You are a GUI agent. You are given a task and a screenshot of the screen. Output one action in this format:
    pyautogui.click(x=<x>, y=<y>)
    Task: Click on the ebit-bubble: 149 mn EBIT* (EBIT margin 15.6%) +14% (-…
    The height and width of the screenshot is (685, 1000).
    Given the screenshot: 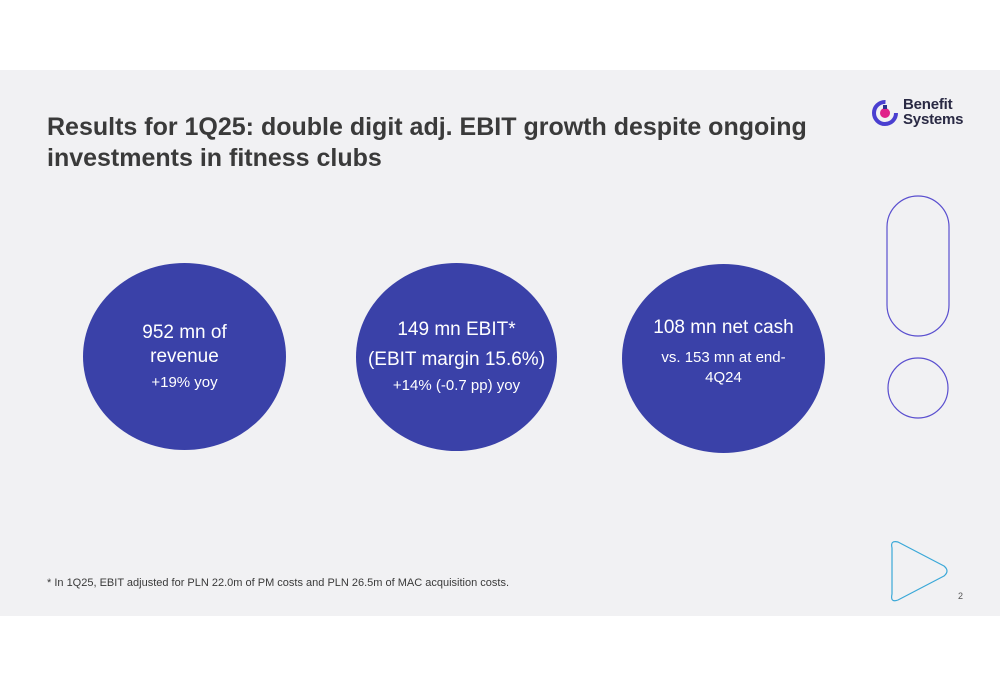 What is the action you would take?
    pyautogui.click(x=456, y=357)
    